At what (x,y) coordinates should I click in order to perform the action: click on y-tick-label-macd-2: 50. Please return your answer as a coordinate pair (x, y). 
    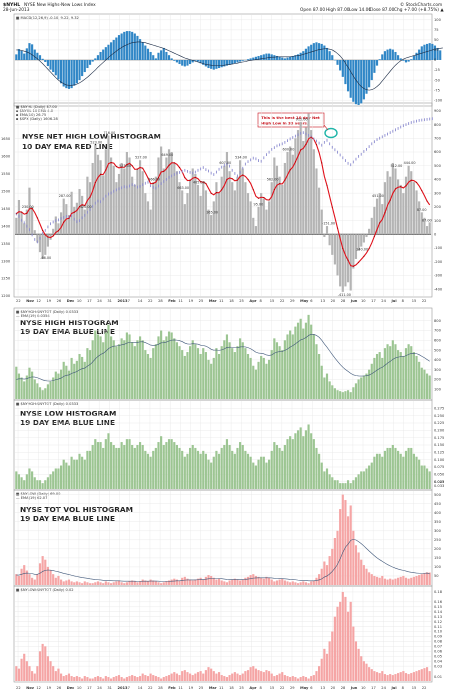
    Looking at the image, I should click on (436, 40).